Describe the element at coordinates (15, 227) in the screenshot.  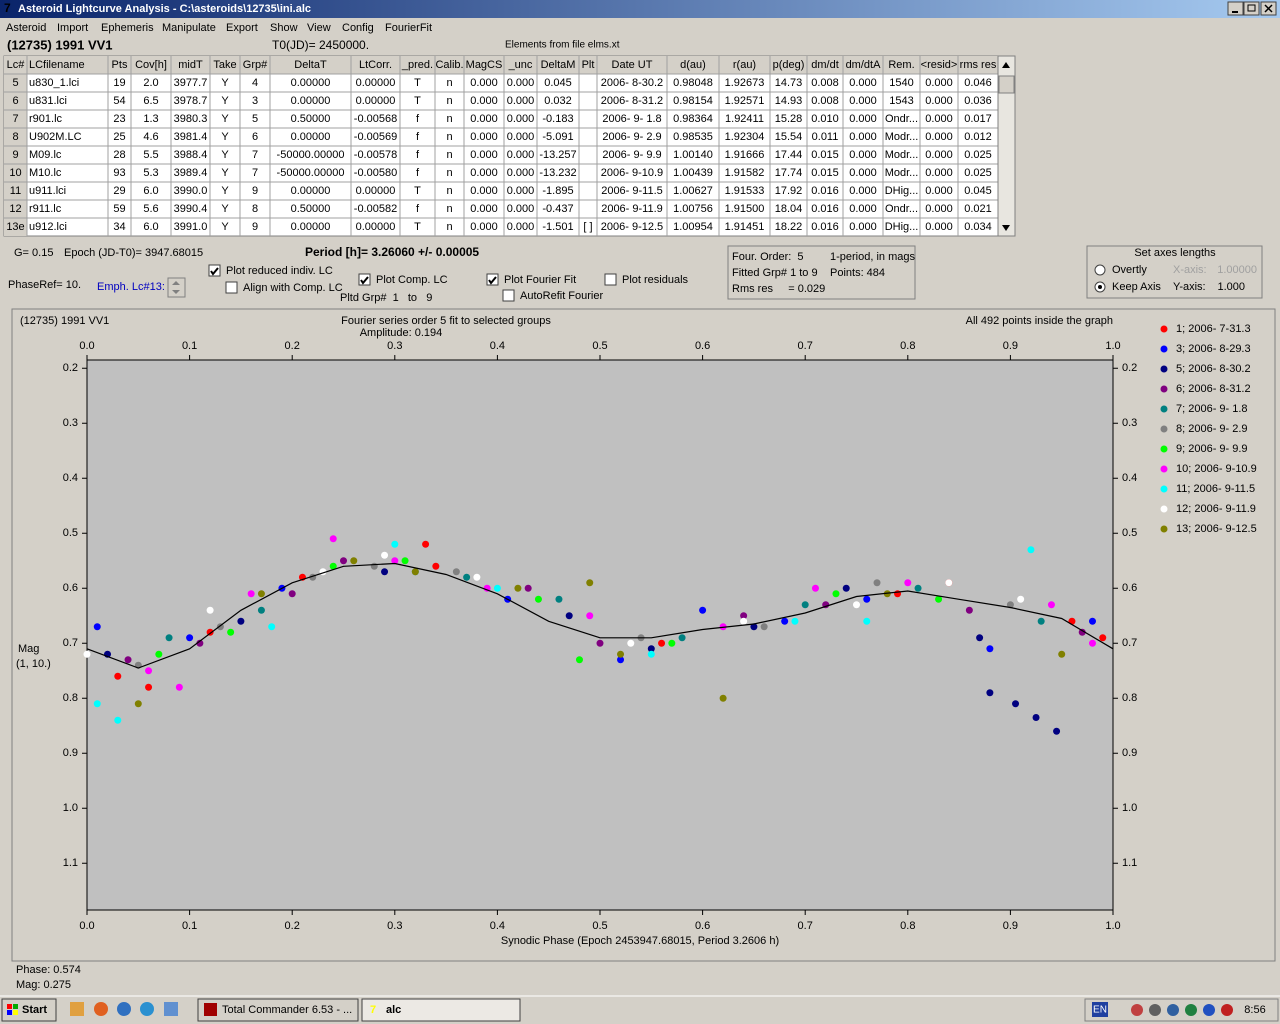
I see `cell: 13e` at that location.